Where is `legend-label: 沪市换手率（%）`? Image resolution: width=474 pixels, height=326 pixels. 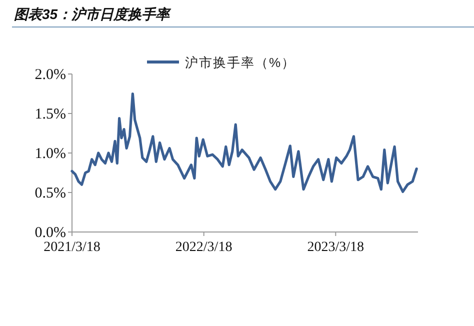 legend-label: 沪市换手率（%） is located at coordinates (240, 62).